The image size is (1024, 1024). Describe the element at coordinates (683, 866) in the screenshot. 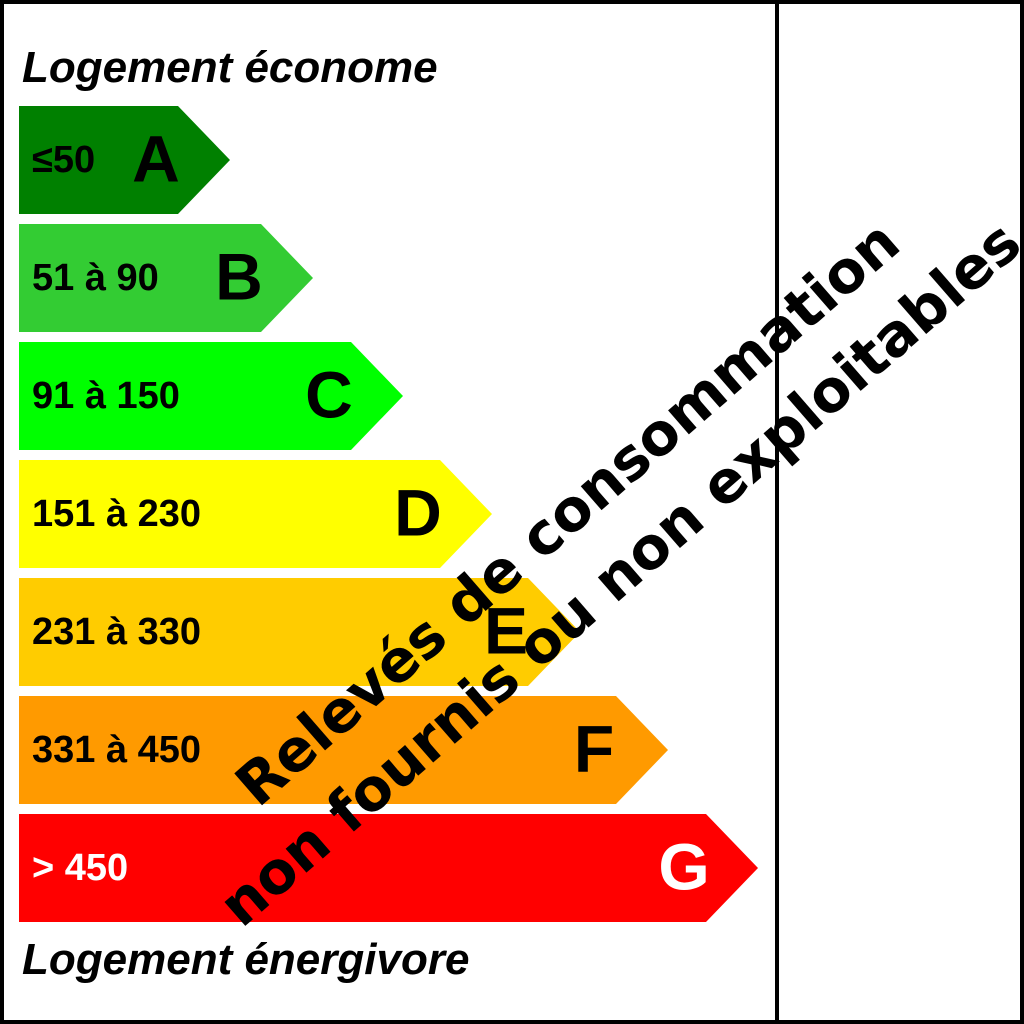

I see `class-letter: G` at that location.